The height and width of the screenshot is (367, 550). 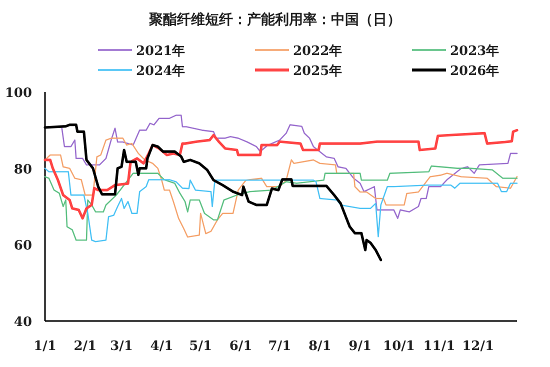 I want to click on x-tick-label: 12/1, so click(x=478, y=346).